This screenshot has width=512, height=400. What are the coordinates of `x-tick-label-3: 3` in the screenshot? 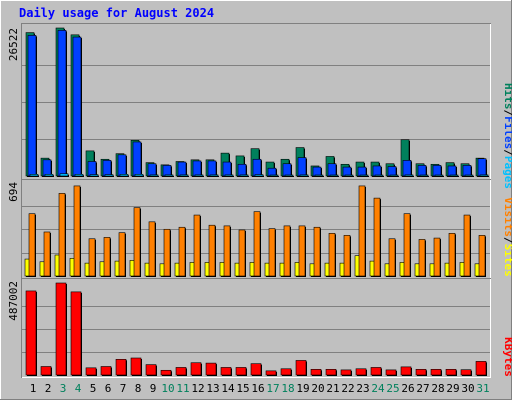 It's located at (63, 388).